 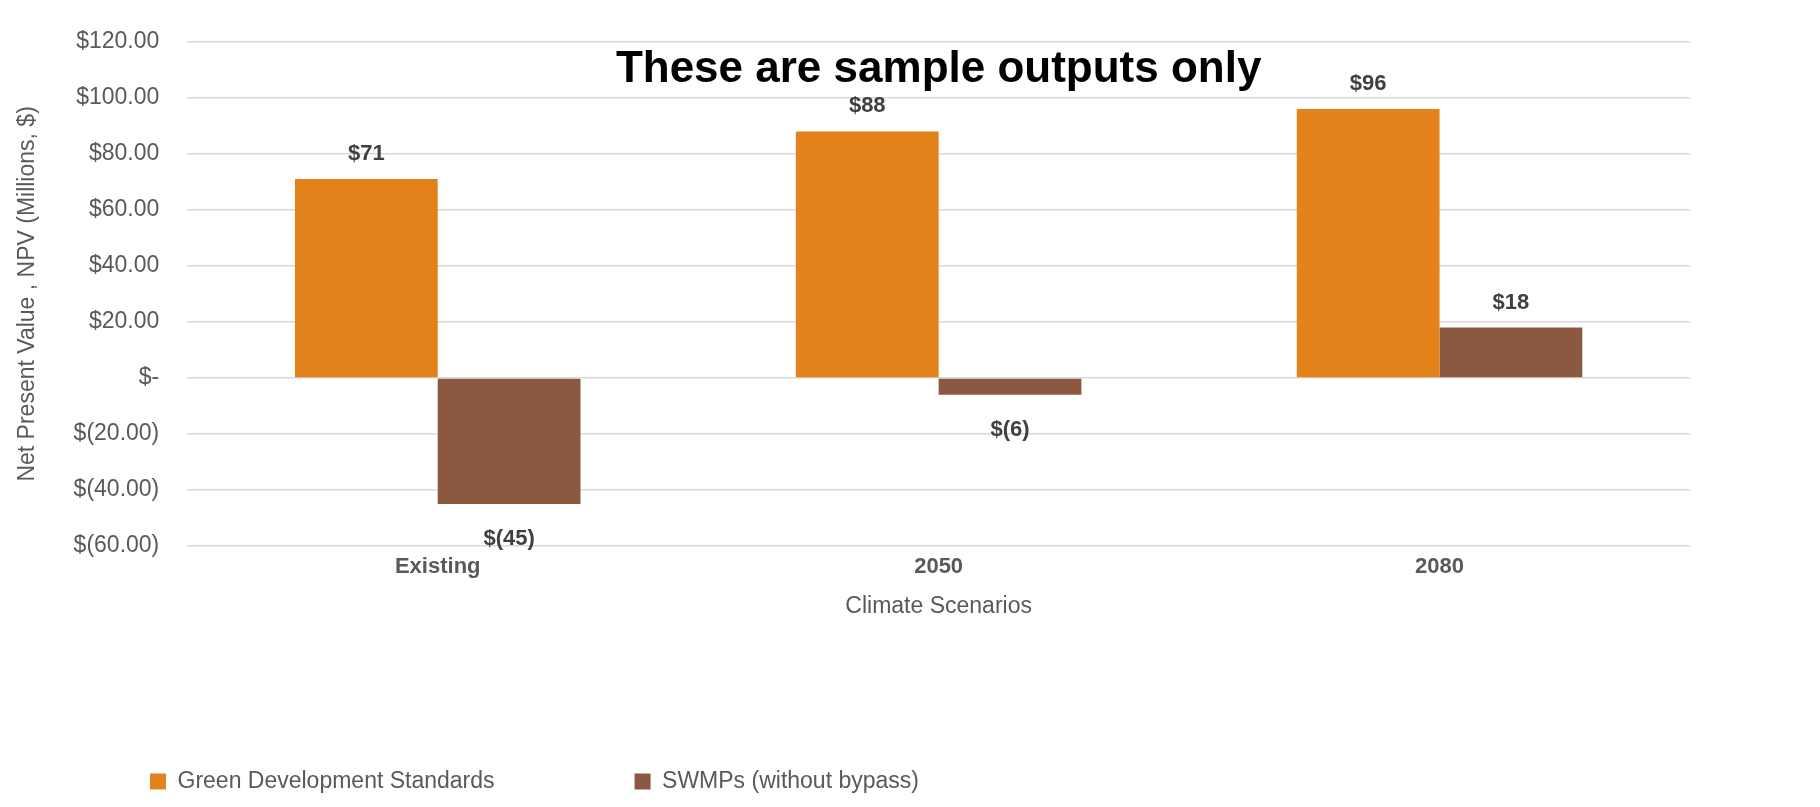 What do you see at coordinates (1440, 566) in the screenshot?
I see `x-tick-label: 2080` at bounding box center [1440, 566].